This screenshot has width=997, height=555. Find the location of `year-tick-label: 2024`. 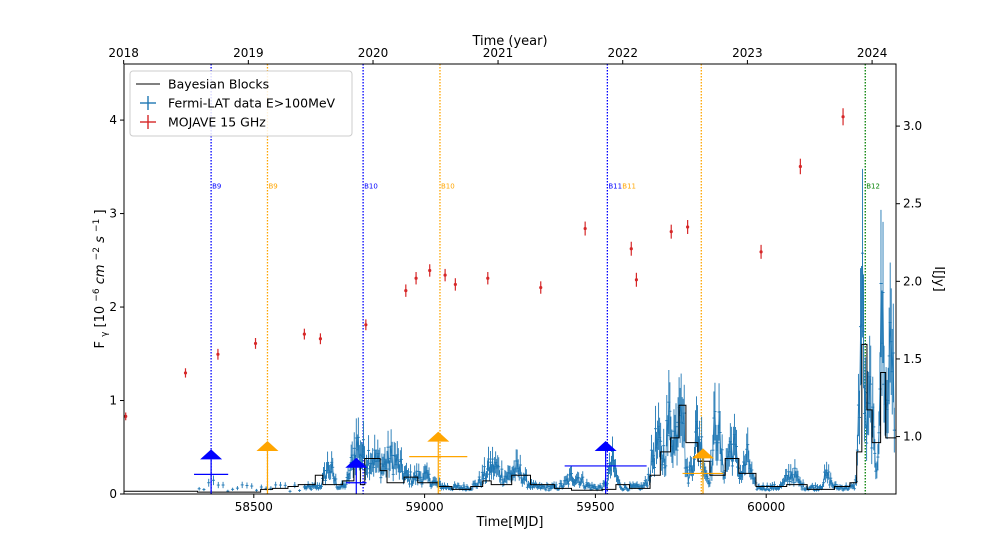

year-tick-label: 2024 is located at coordinates (872, 53).